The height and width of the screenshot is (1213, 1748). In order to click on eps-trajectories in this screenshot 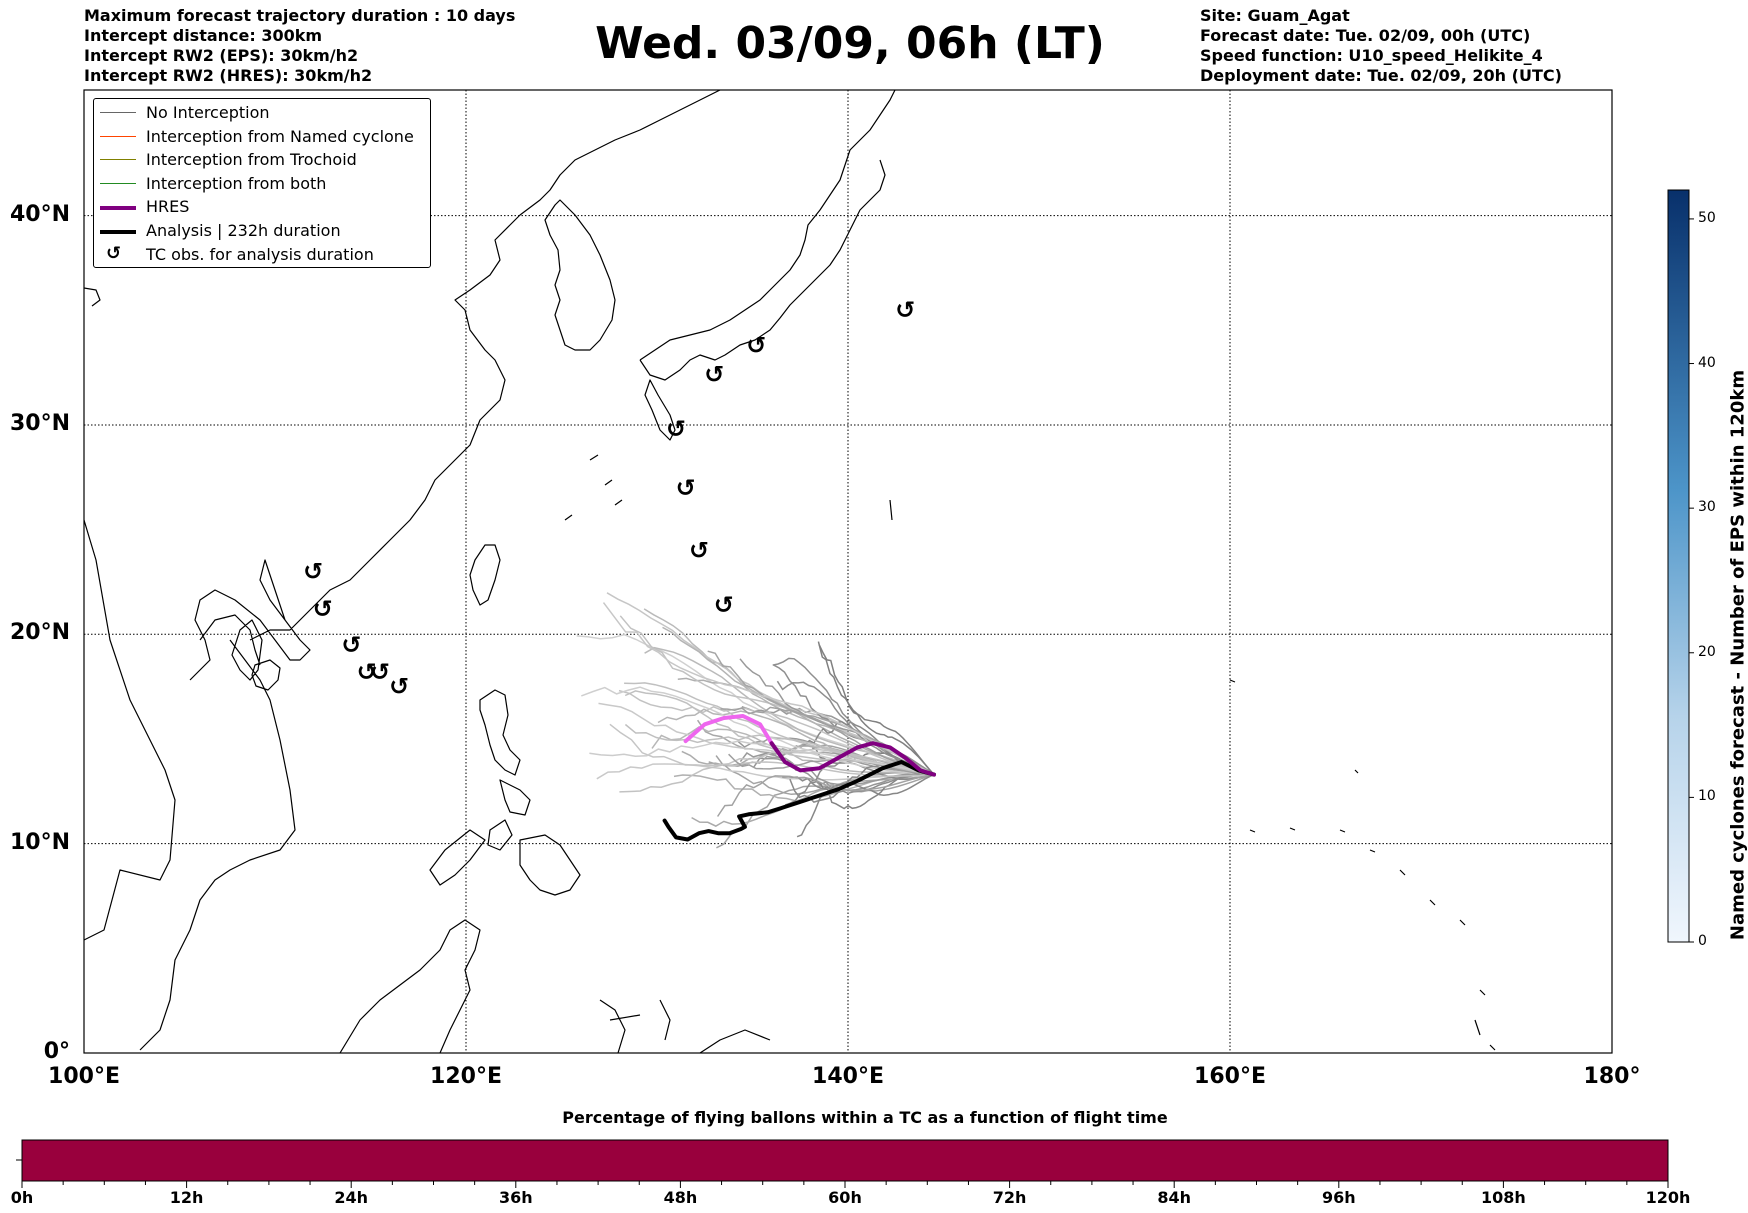, I will do `click(755, 720)`.